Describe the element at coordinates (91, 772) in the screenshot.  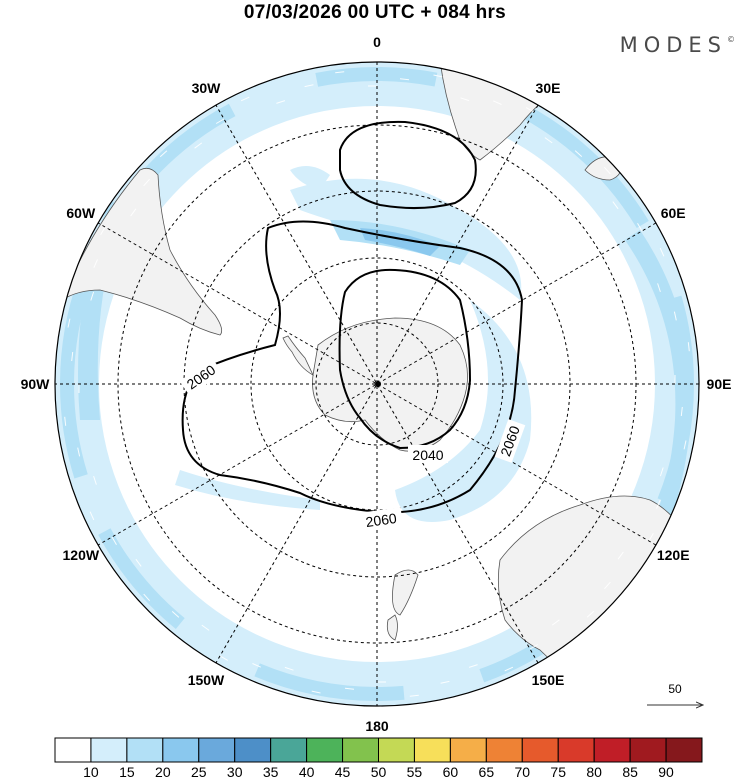
I see `colorbar-tick-label: 10` at that location.